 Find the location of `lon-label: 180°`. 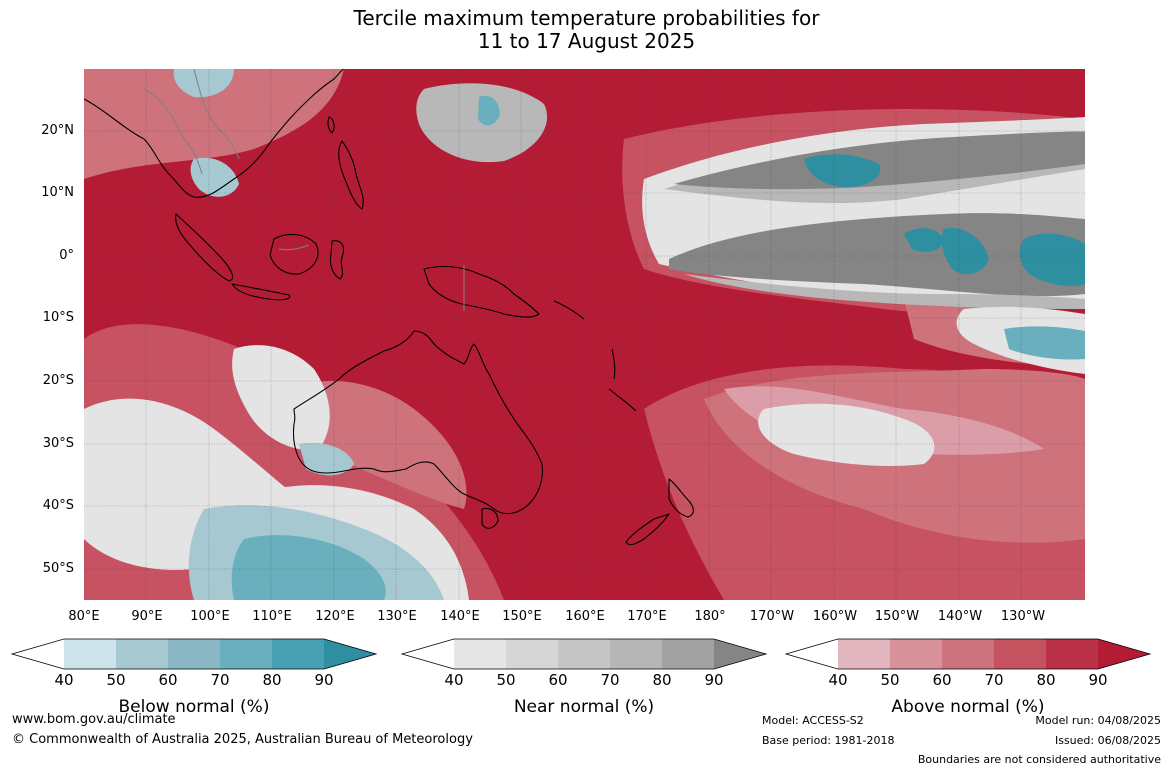

lon-label: 180° is located at coordinates (710, 616).